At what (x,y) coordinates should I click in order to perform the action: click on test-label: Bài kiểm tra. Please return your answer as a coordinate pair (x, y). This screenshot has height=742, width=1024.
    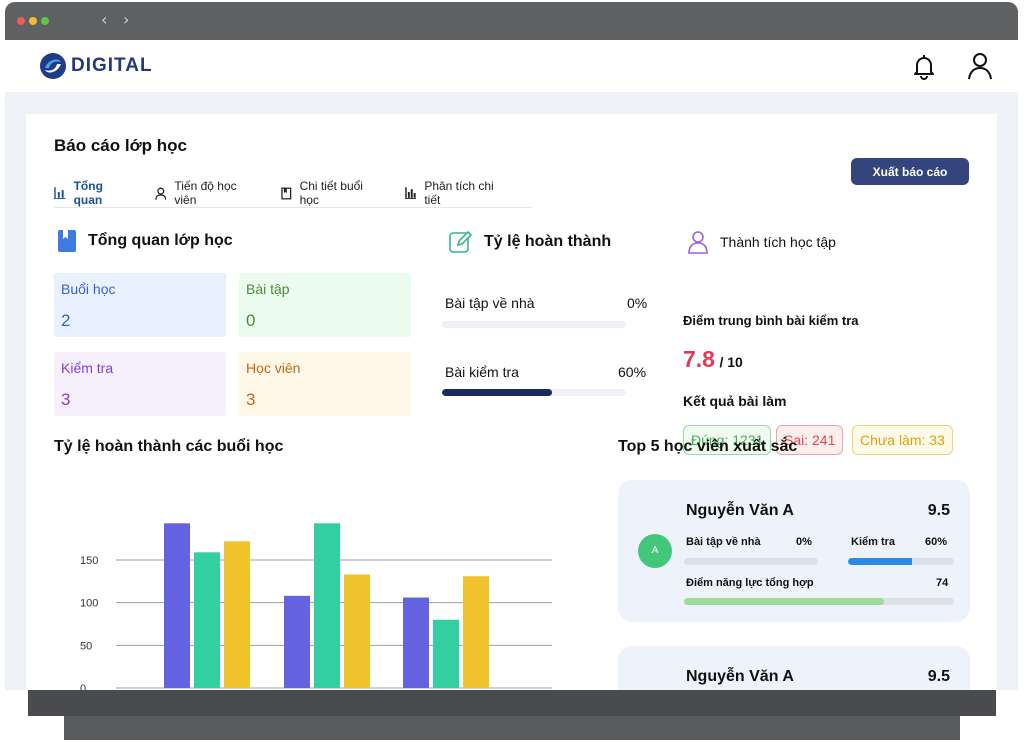
    Looking at the image, I should click on (482, 372).